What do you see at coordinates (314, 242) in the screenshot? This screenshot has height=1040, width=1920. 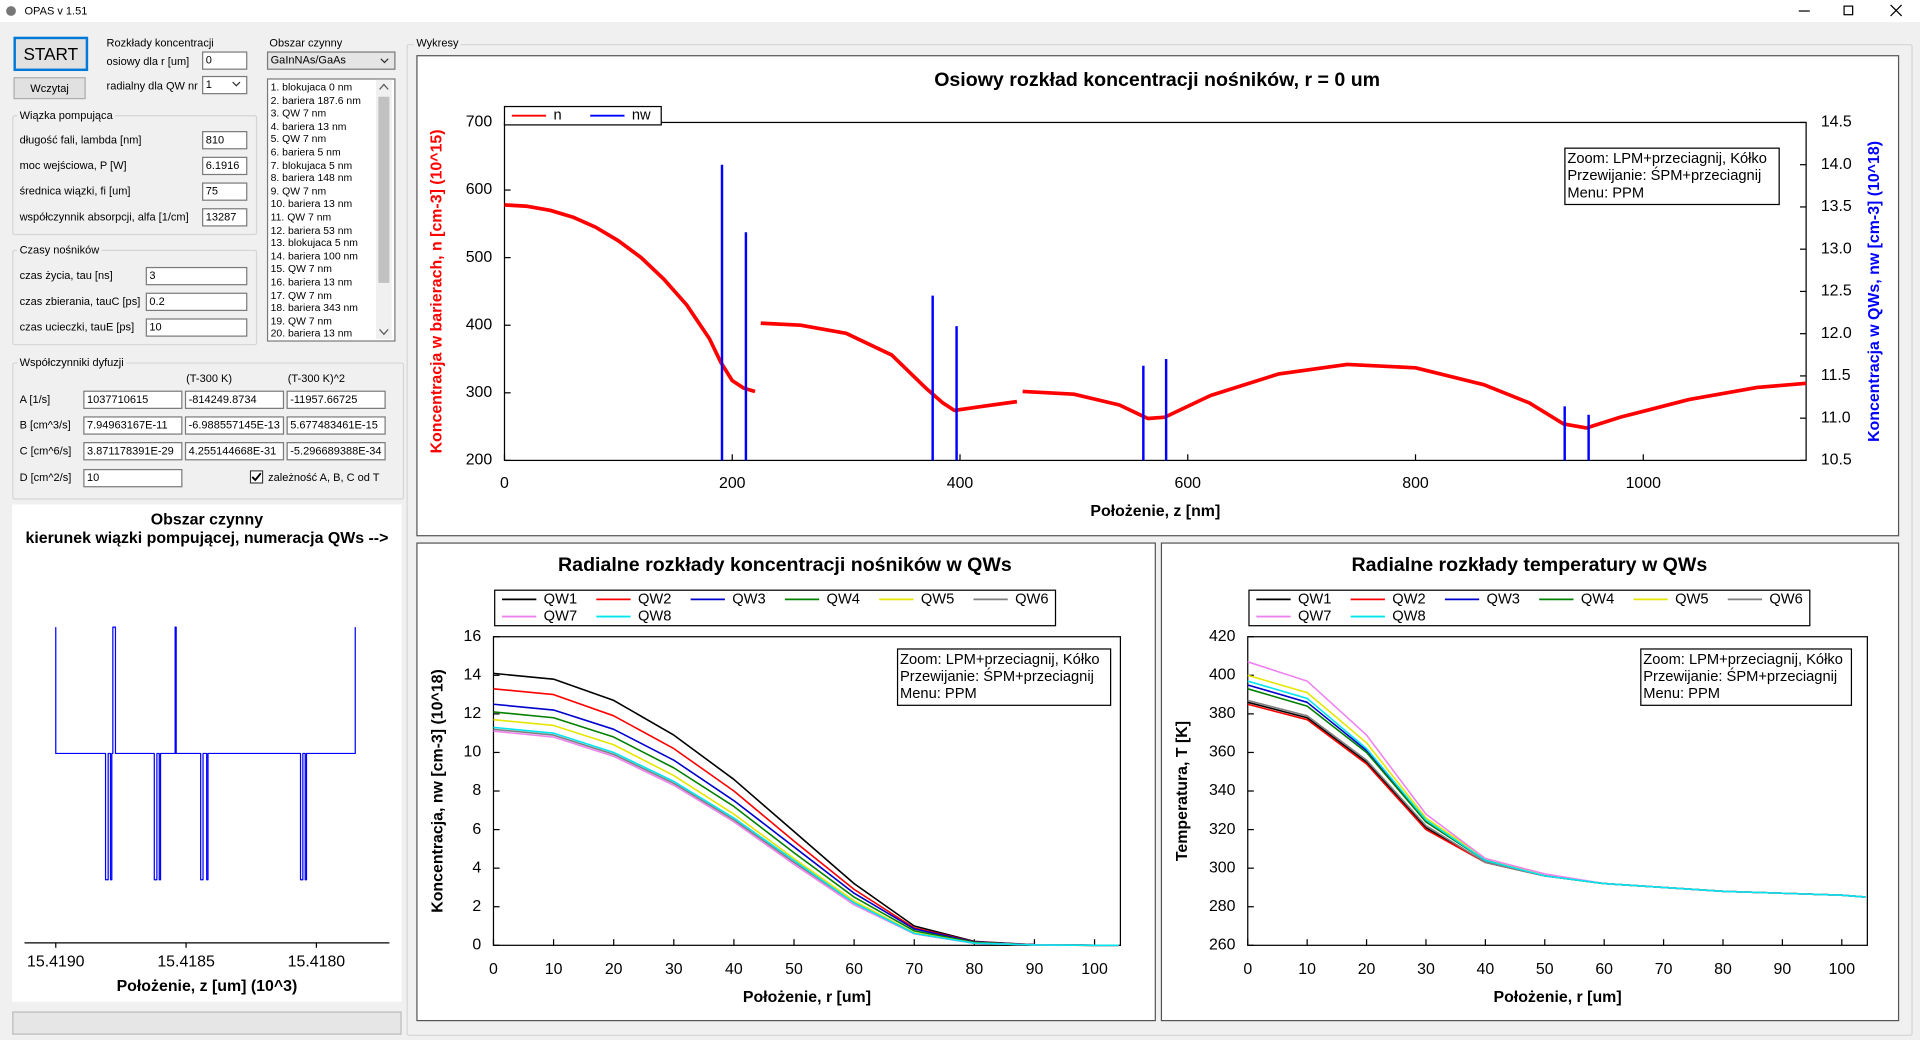 I see `list-item: 13. blokujaca 5 nm` at bounding box center [314, 242].